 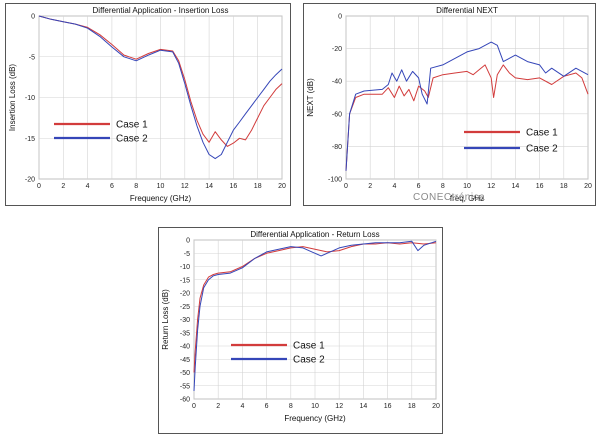 What do you see at coordinates (467, 10) in the screenshot?
I see `chart-title: Differential NEXT` at bounding box center [467, 10].